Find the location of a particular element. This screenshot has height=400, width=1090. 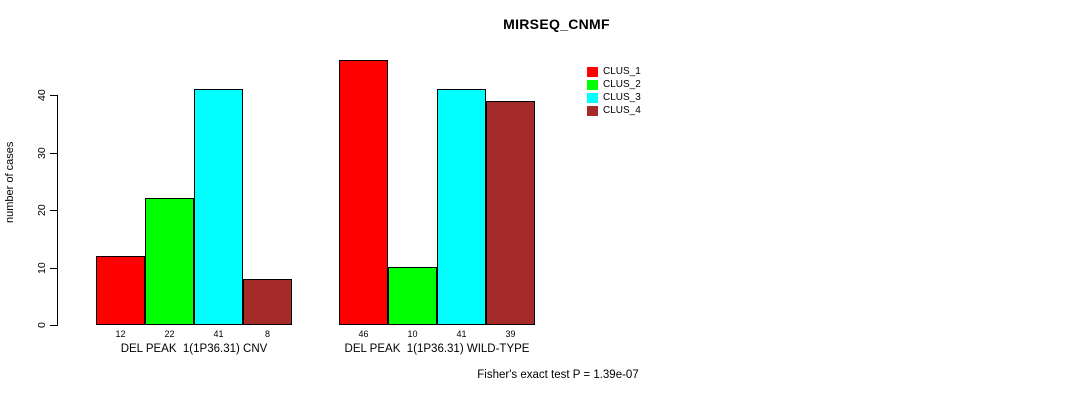

y-tick-label: 20 is located at coordinates (42, 210).